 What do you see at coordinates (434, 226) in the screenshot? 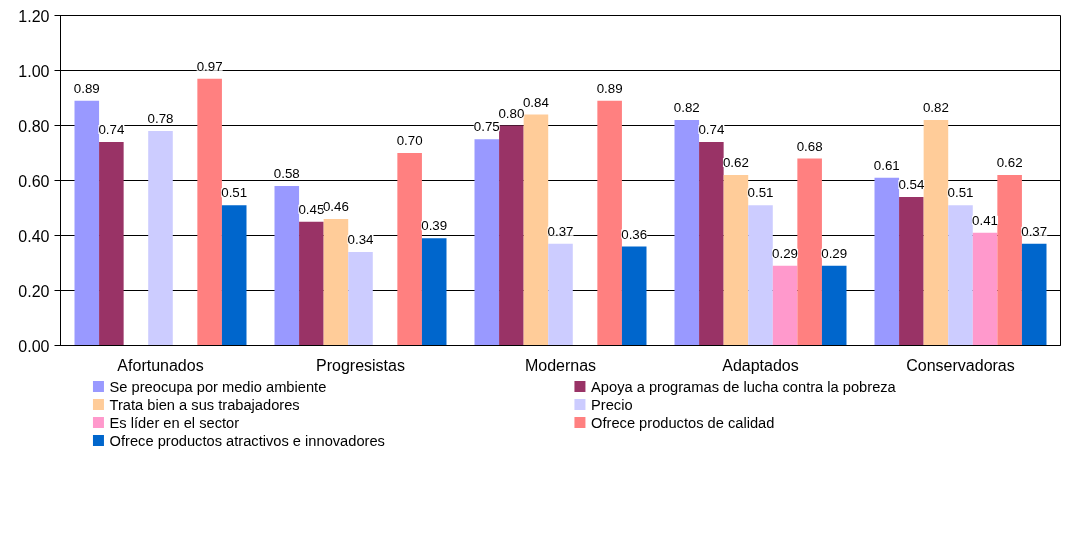
I see `data-label: 0.39` at bounding box center [434, 226].